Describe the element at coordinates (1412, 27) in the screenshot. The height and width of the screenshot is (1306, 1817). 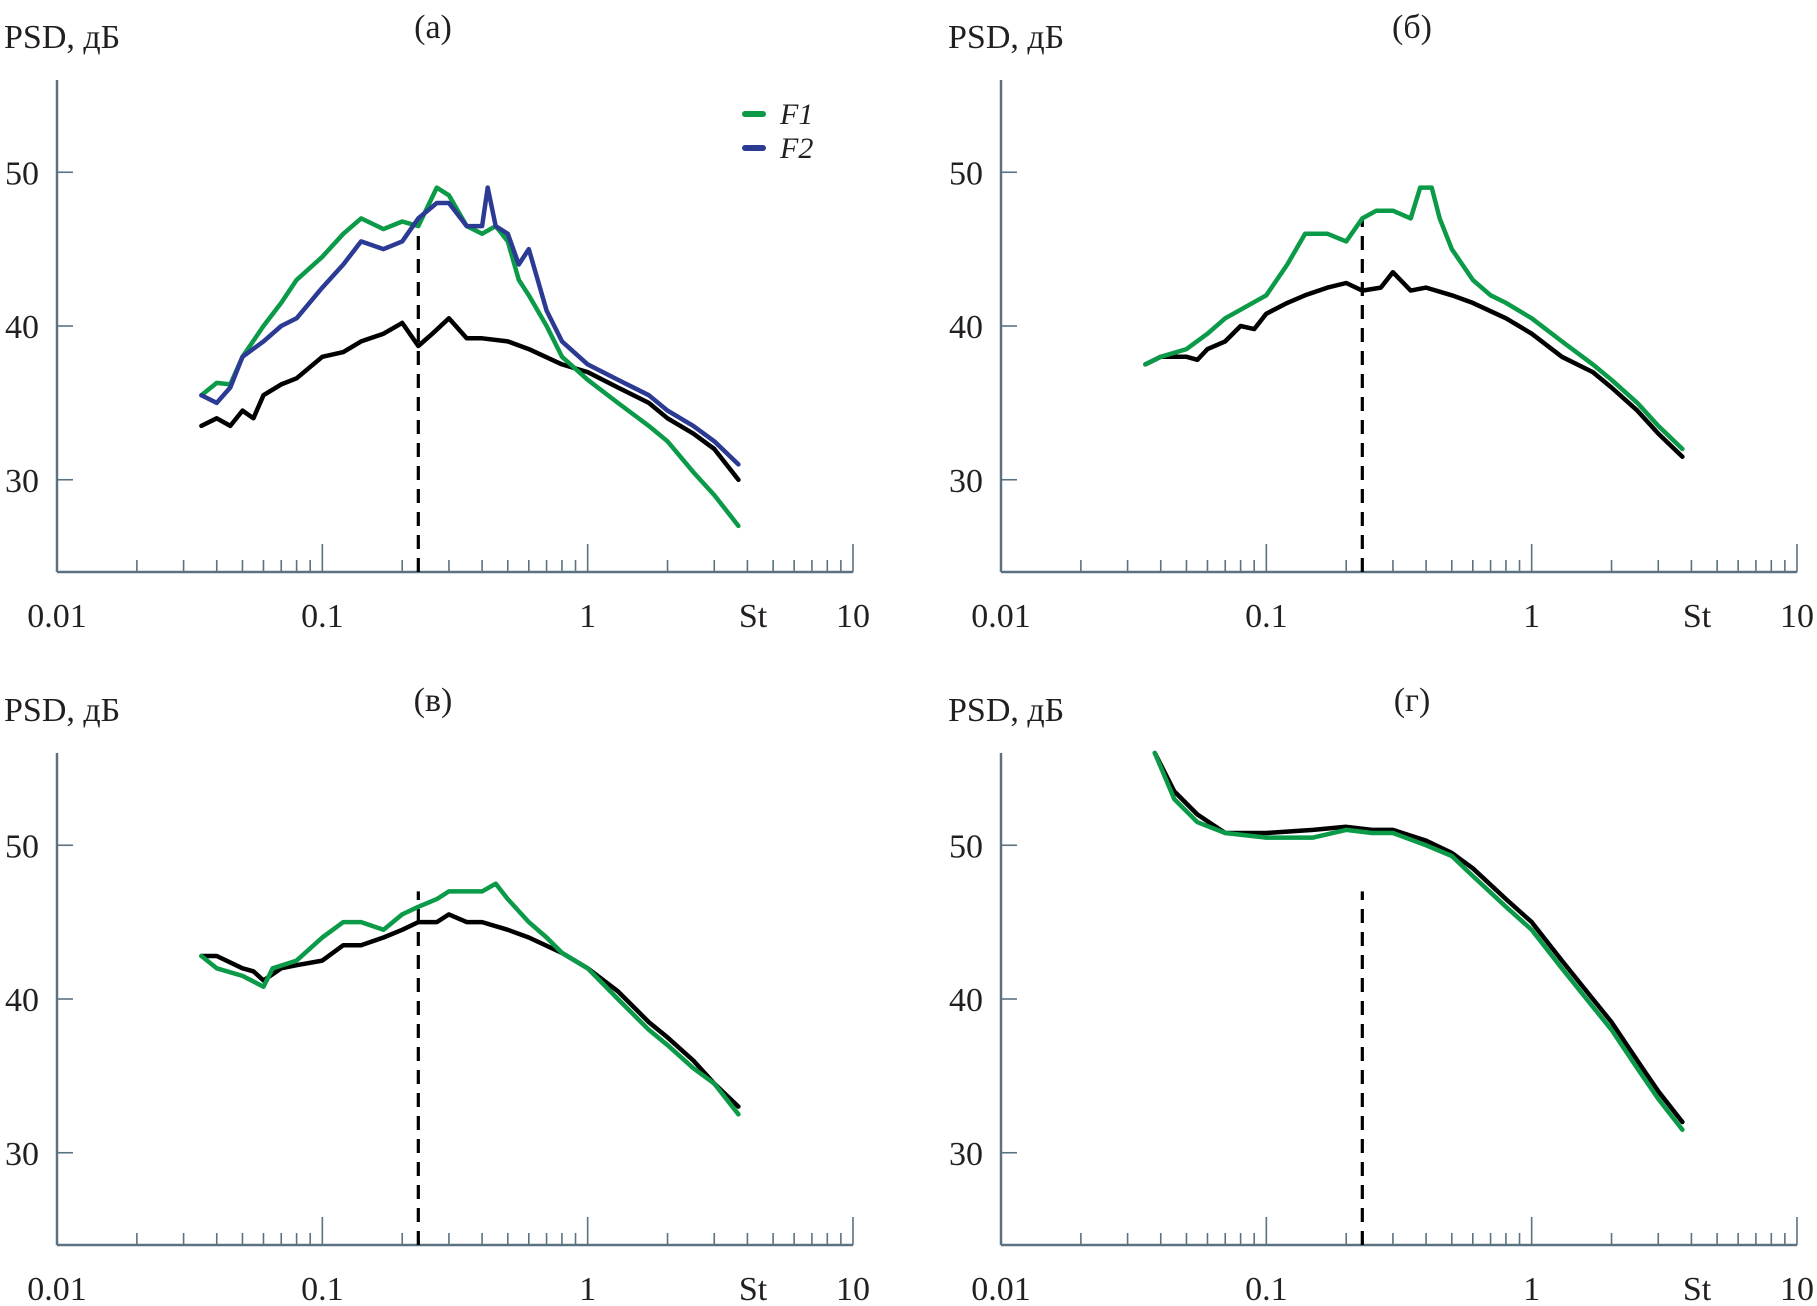
I see `panel-title: (б)` at that location.